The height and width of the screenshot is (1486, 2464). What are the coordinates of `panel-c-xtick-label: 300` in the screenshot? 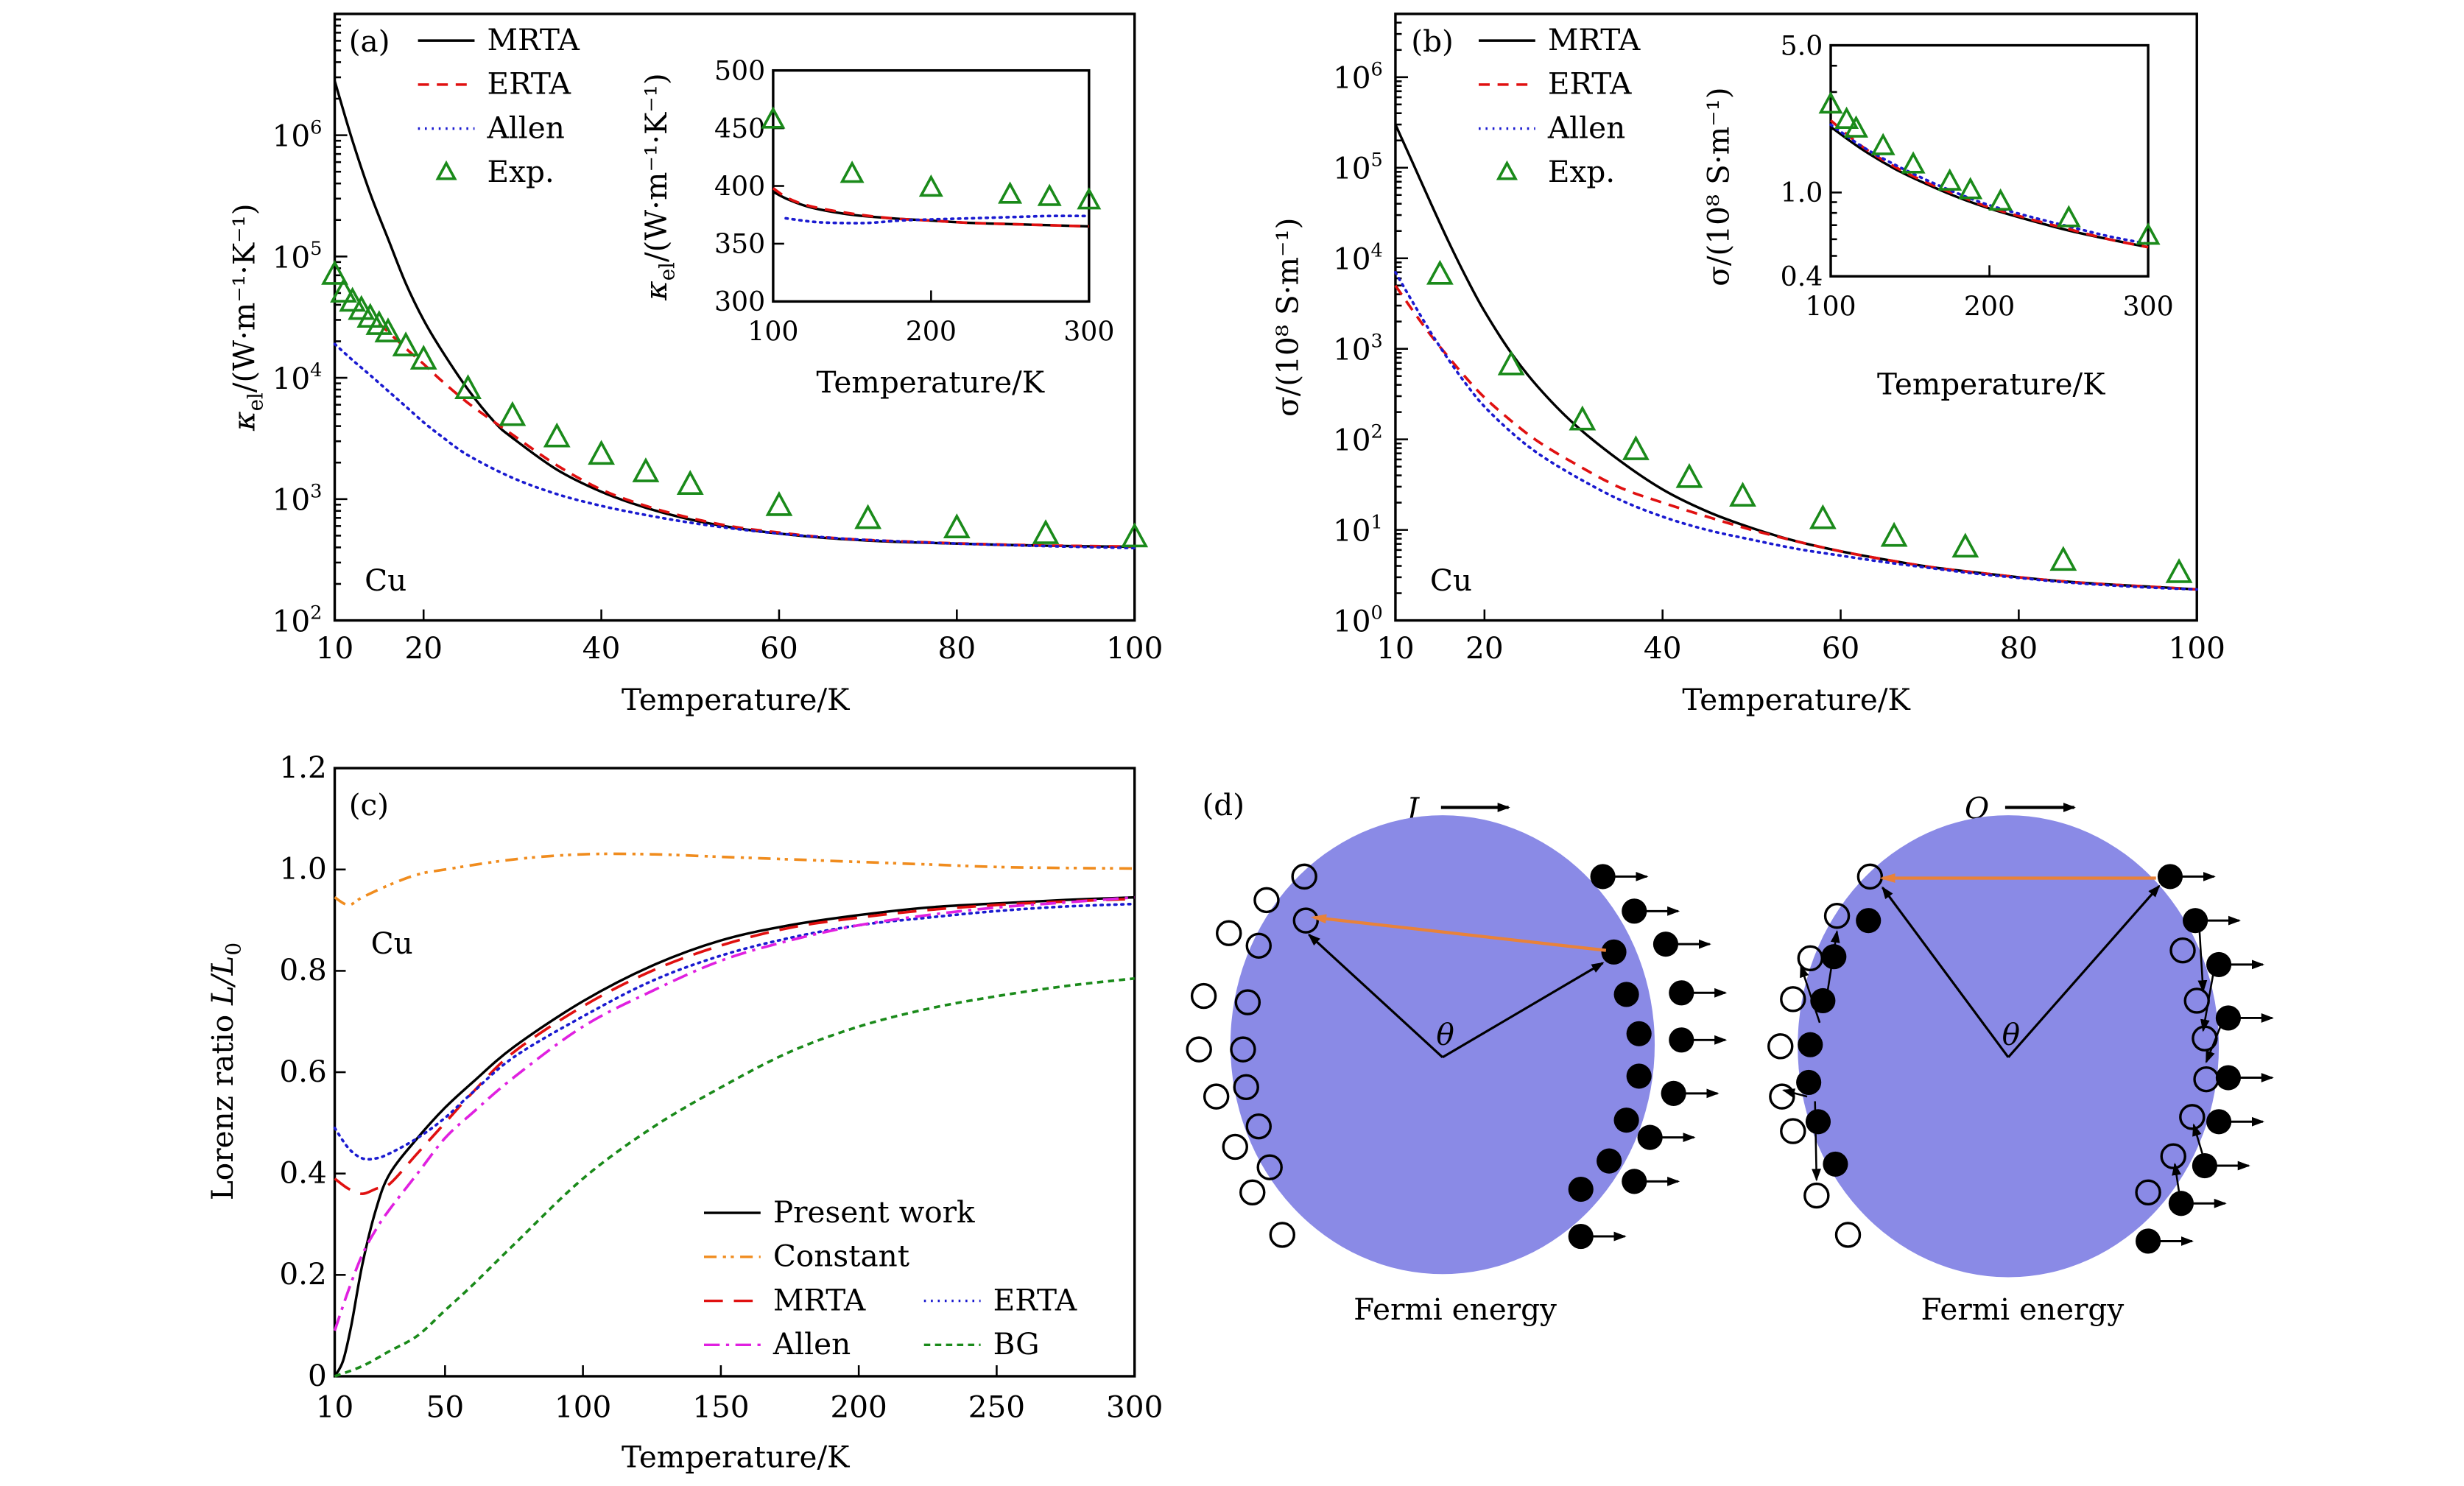 It's located at (1134, 1406).